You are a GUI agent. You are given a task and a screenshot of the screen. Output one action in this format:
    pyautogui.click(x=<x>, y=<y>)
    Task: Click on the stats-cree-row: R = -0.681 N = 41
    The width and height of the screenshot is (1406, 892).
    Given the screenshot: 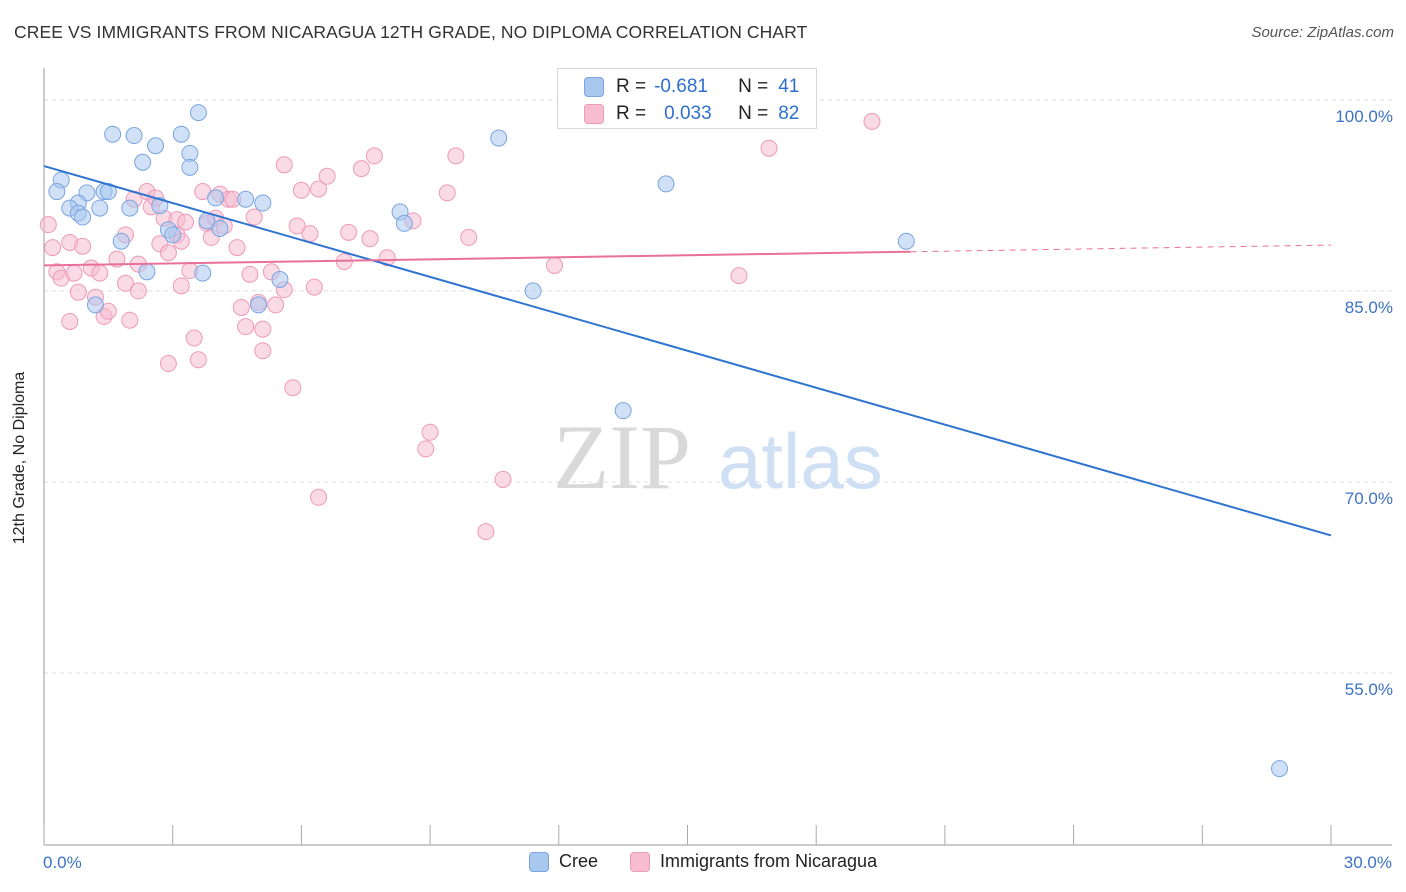 What is the action you would take?
    pyautogui.click(x=707, y=87)
    